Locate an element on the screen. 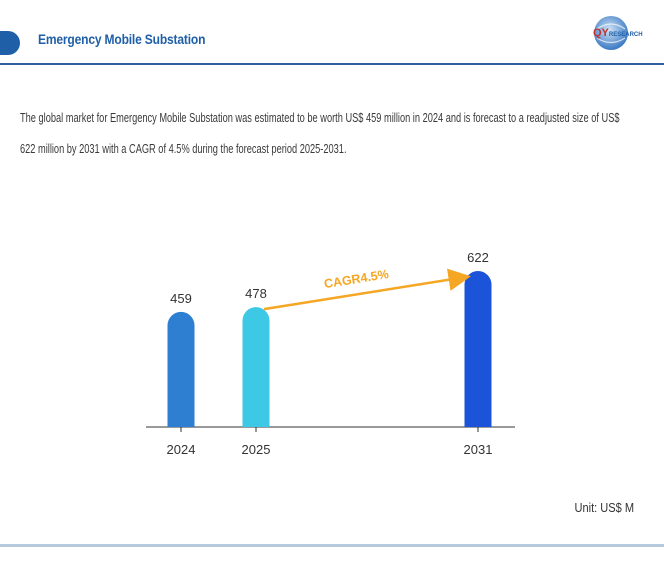  bar-2031 is located at coordinates (478, 349).